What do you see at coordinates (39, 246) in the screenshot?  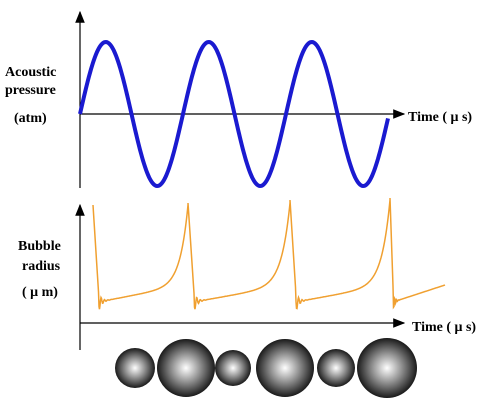 I see `y-label: Bubble` at bounding box center [39, 246].